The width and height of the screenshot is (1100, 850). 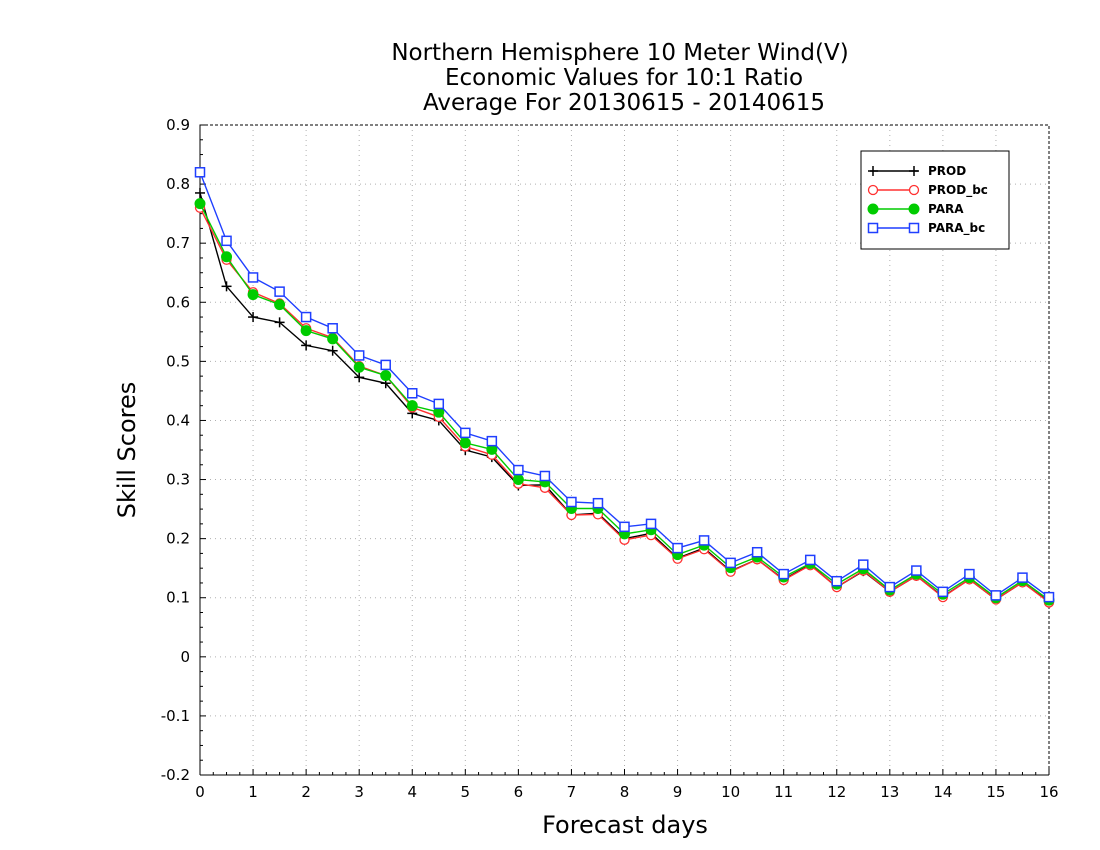 What do you see at coordinates (942, 792) in the screenshot?
I see `x-tick-label: 14` at bounding box center [942, 792].